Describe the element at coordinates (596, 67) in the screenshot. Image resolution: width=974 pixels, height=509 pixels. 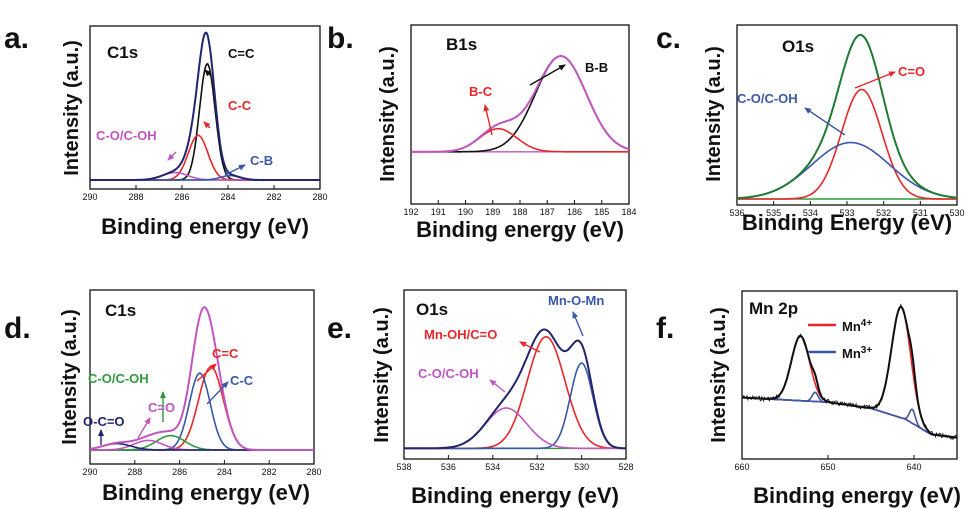
I see `annotation-label: B-B` at that location.